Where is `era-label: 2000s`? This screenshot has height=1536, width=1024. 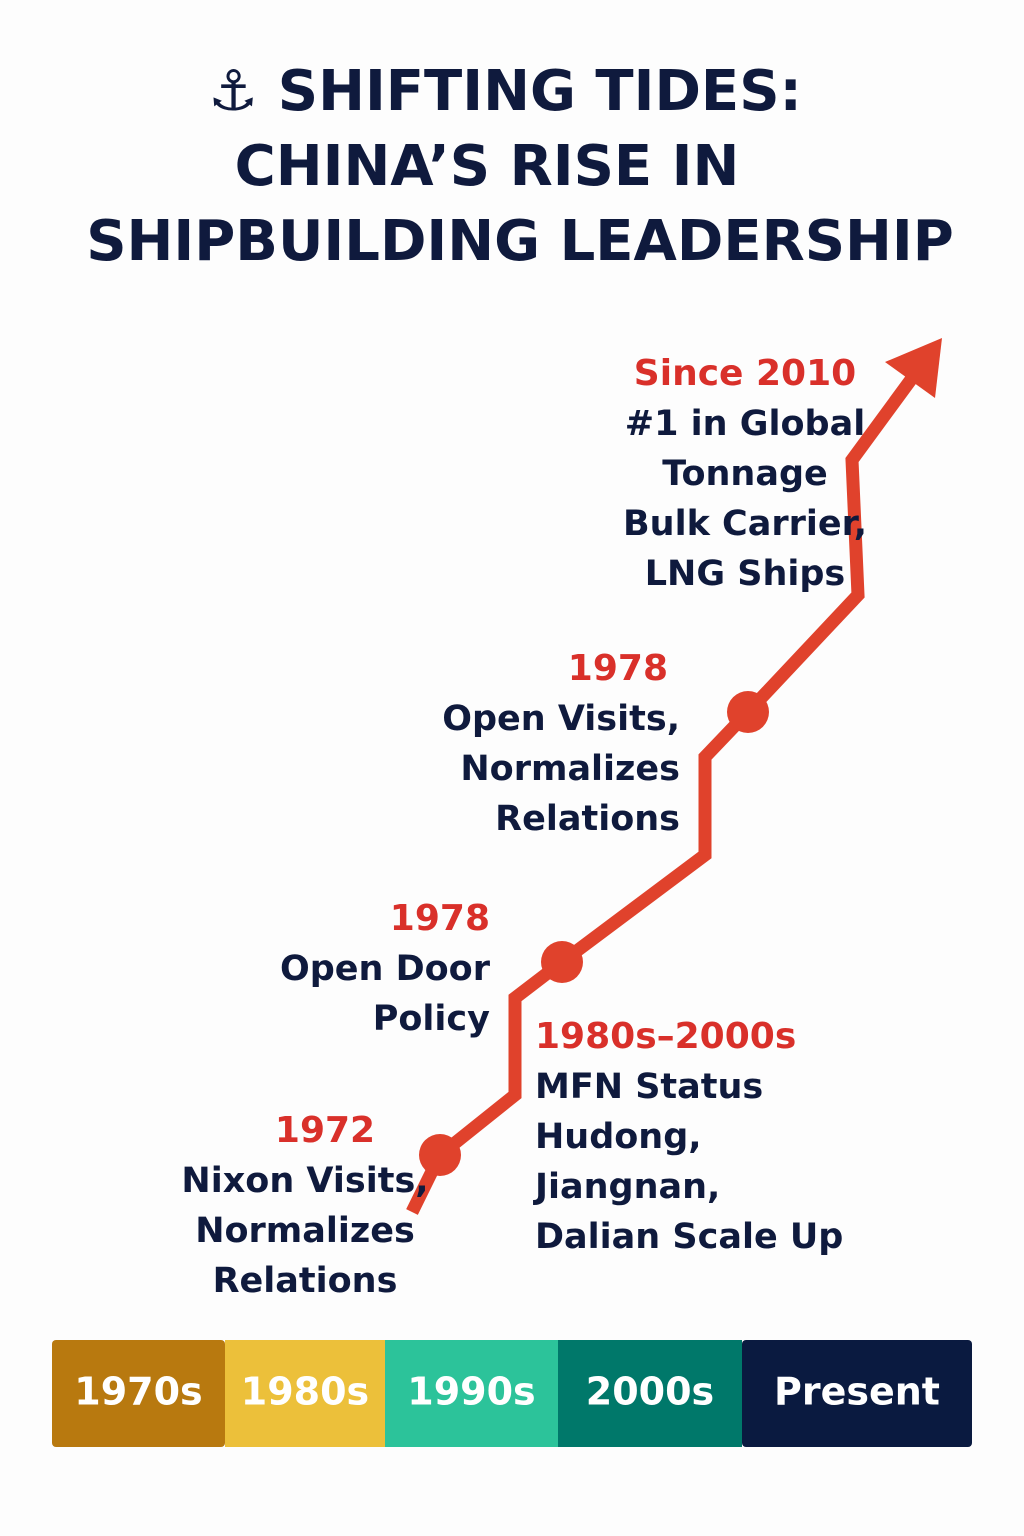
era-label: 2000s is located at coordinates (650, 1392).